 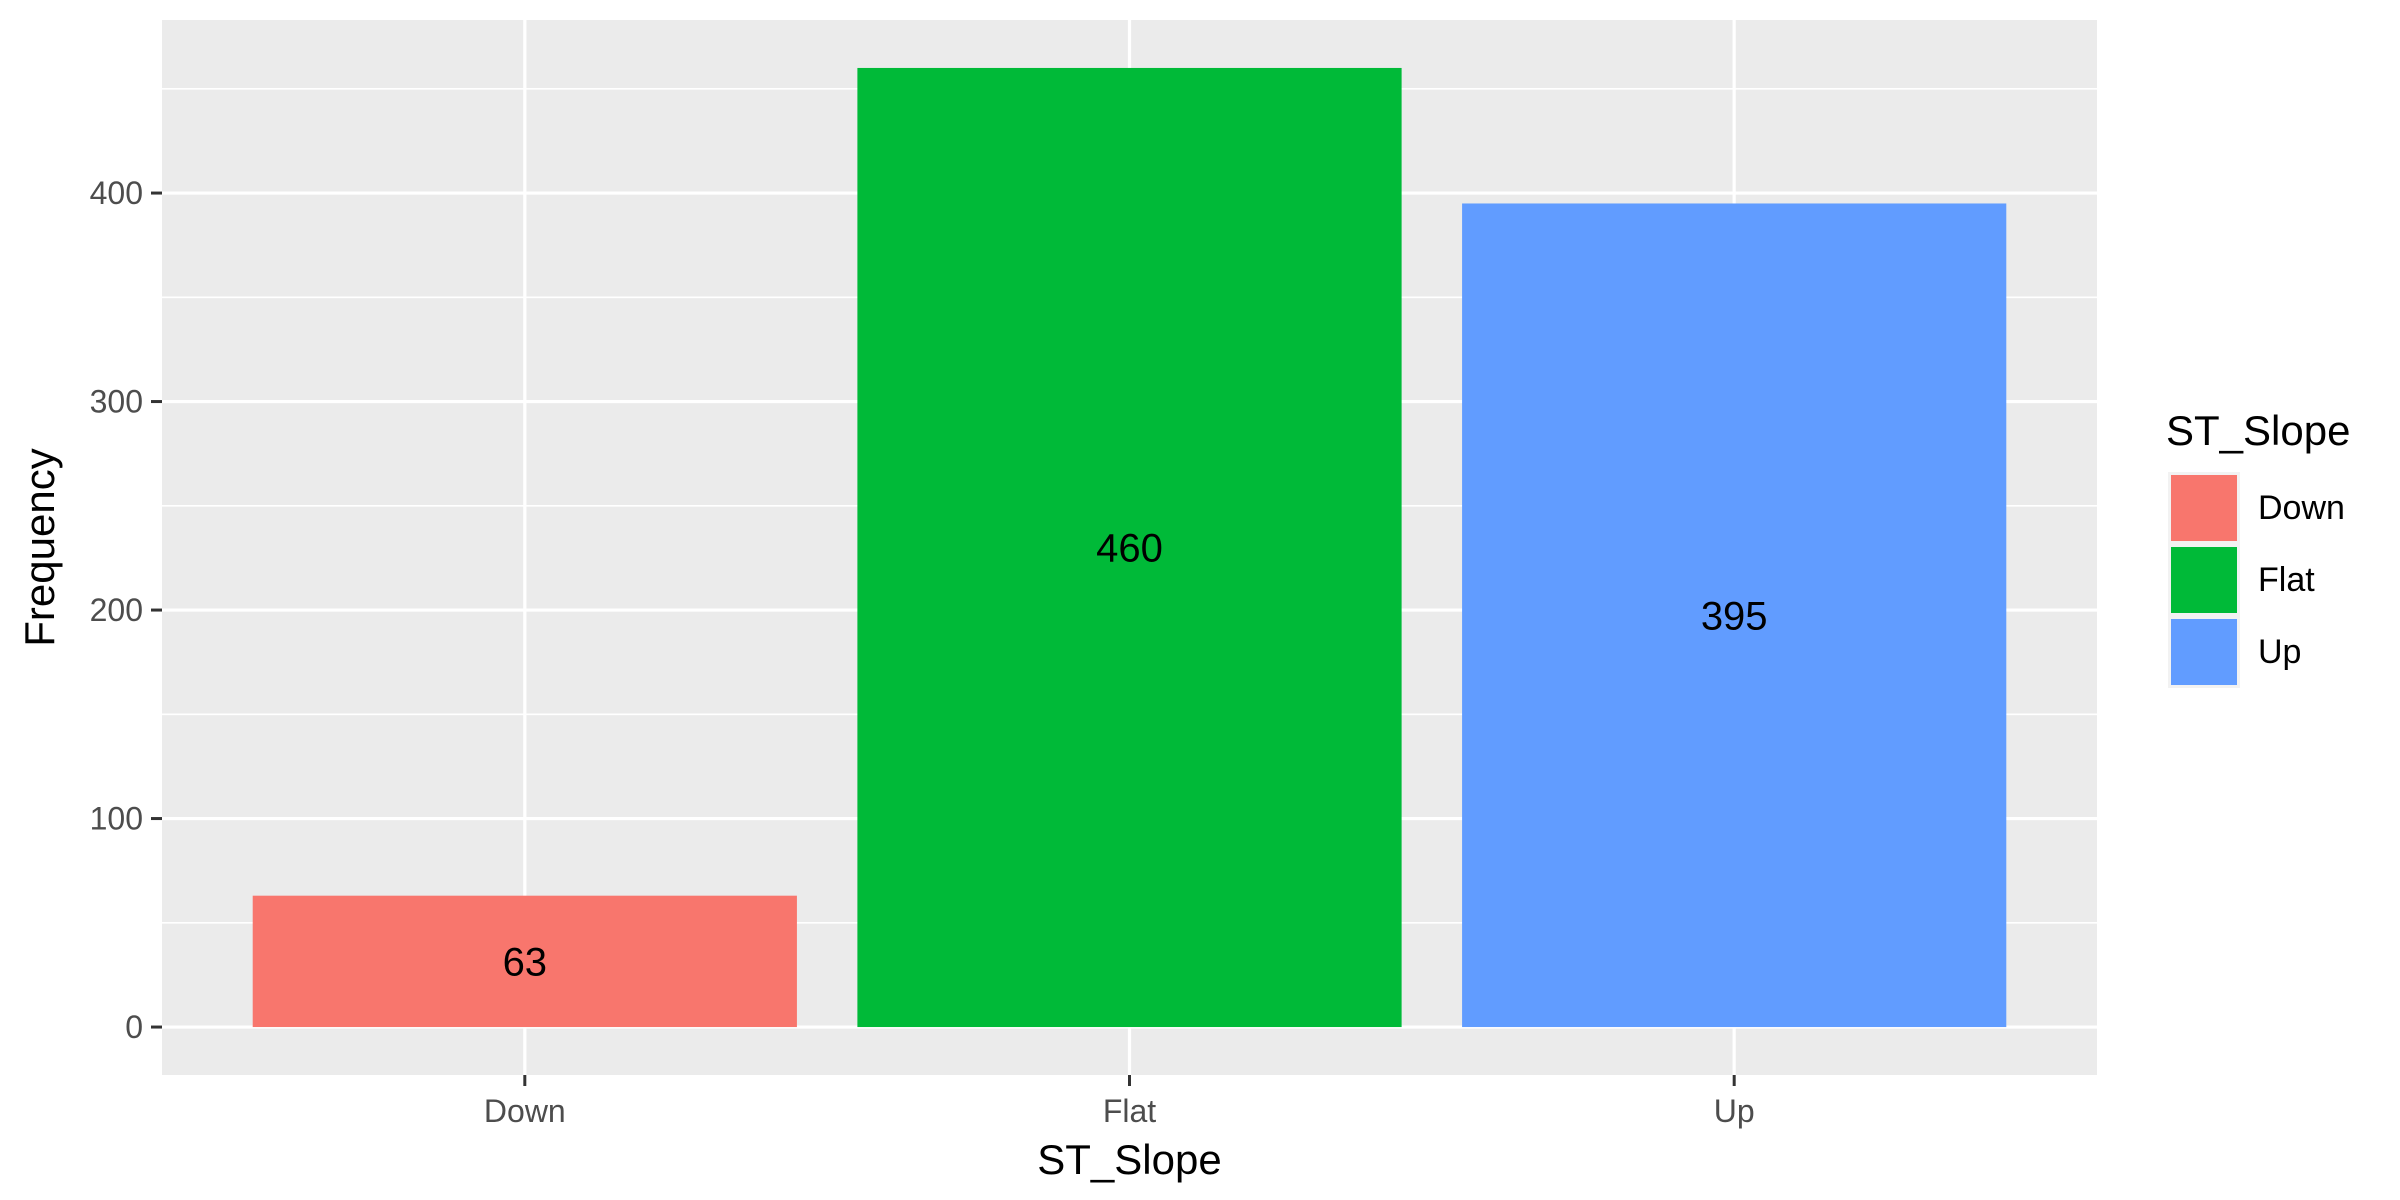 What do you see at coordinates (2258, 547) in the screenshot?
I see `legend: ST_Slope Down Flat Up` at bounding box center [2258, 547].